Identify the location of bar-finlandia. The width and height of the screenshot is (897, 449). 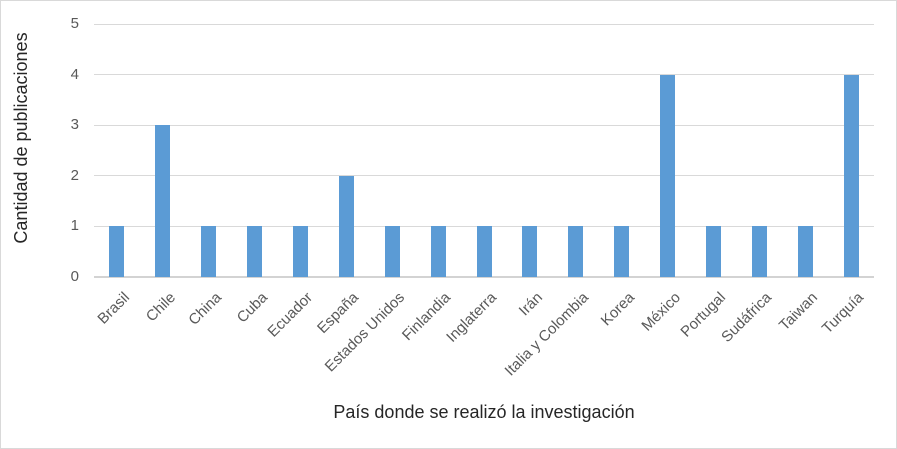
(438, 251).